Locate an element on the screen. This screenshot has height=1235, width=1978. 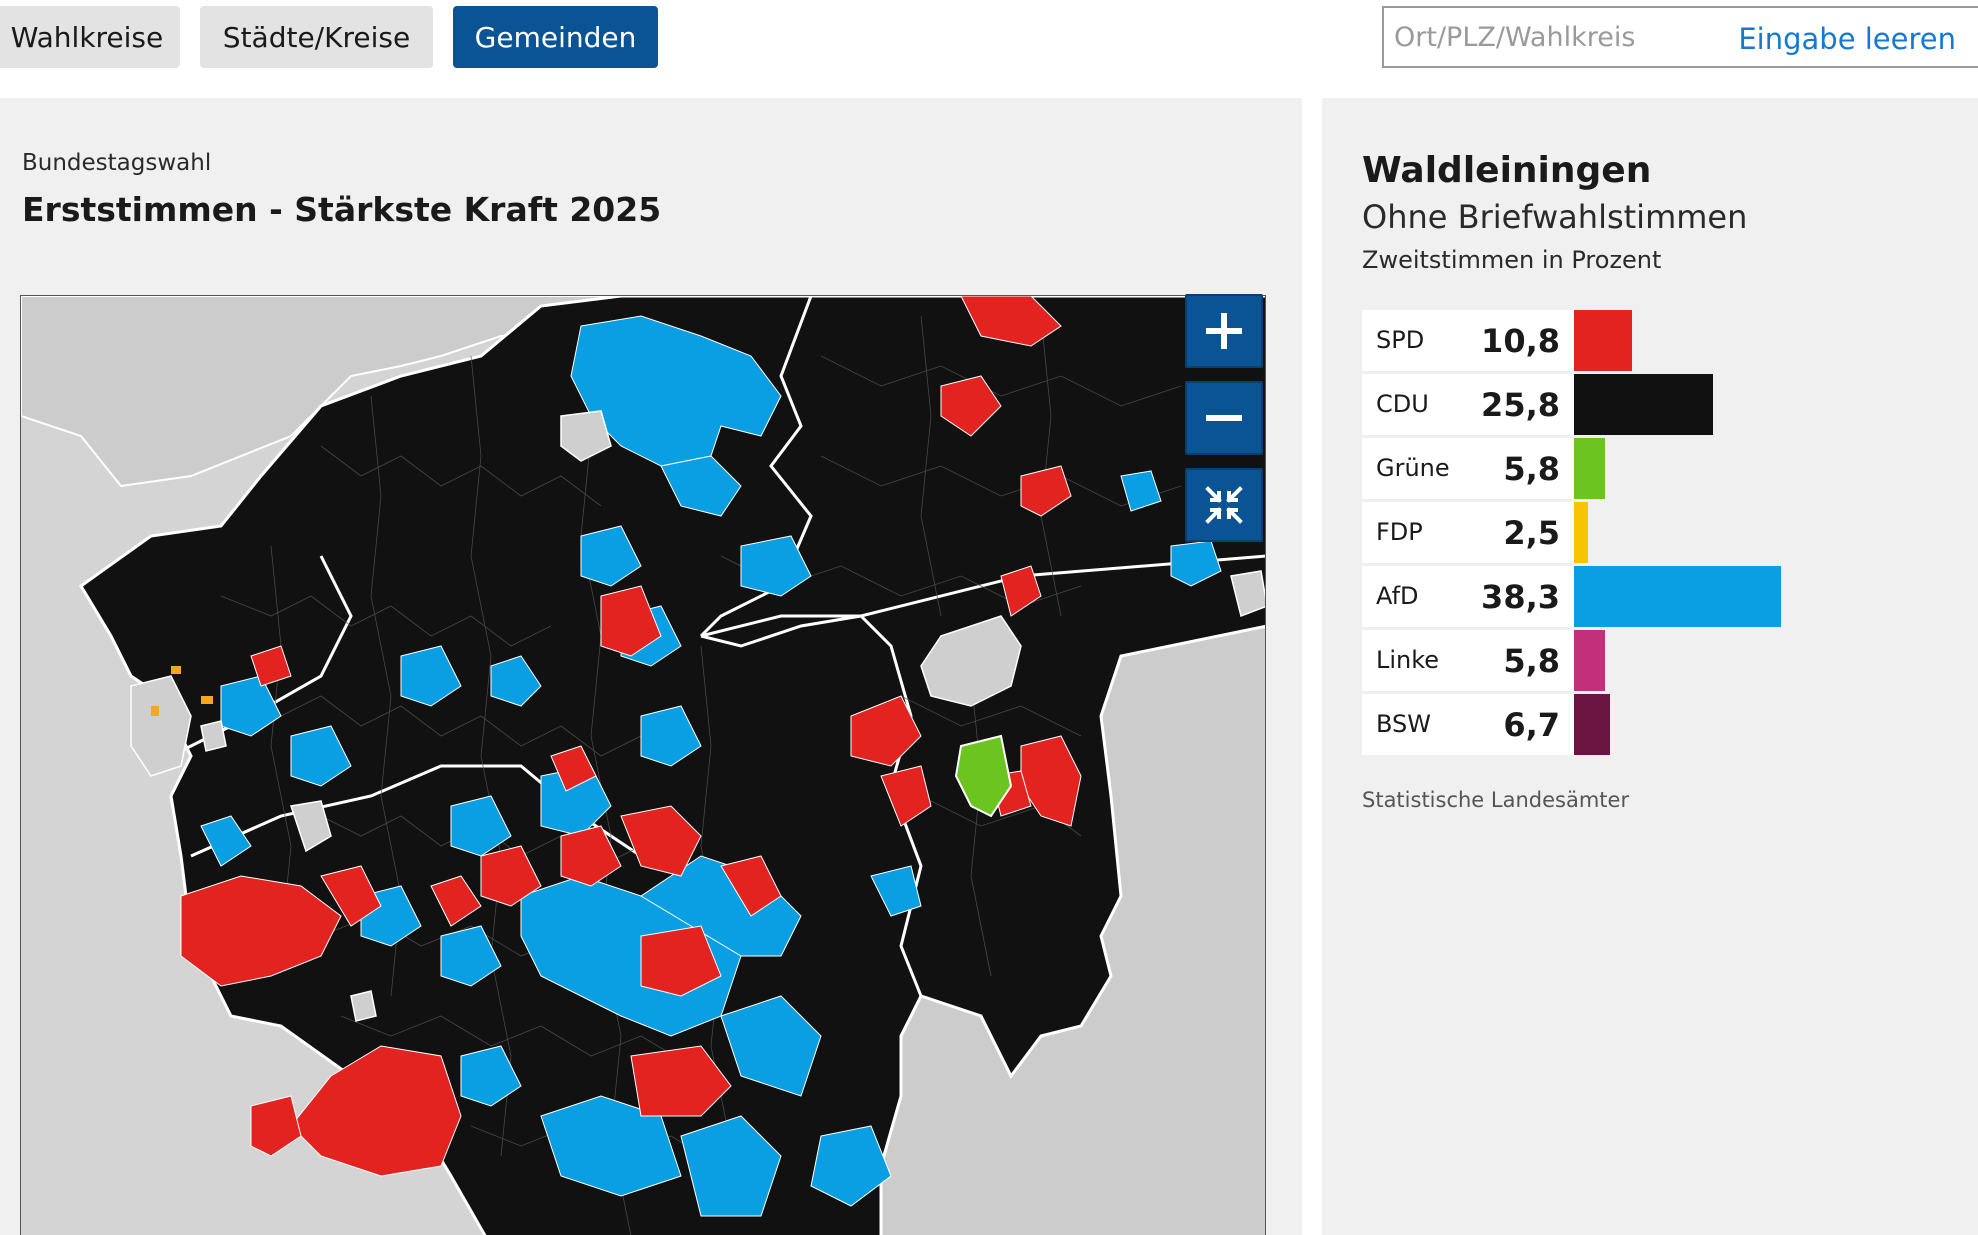
map-kicker: Bundestagswahl is located at coordinates (117, 163).